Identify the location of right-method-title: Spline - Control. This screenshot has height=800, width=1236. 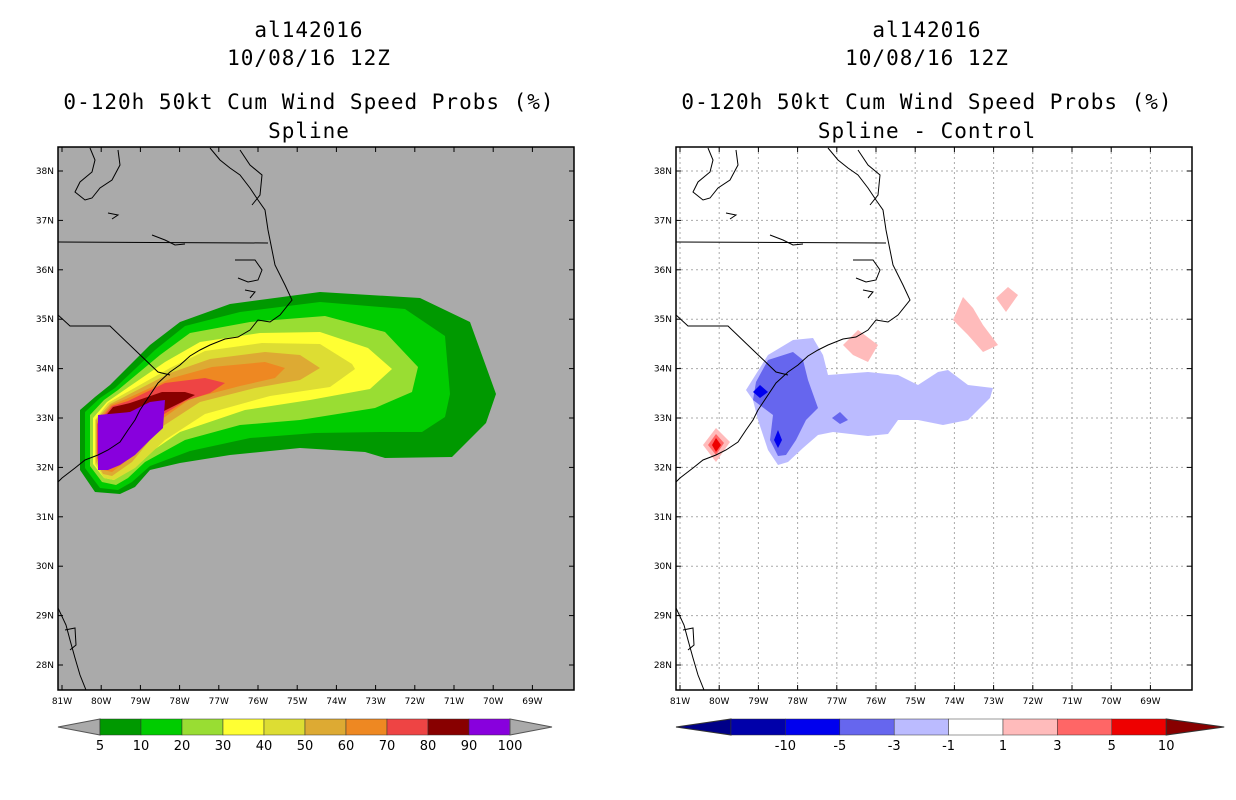
(927, 131).